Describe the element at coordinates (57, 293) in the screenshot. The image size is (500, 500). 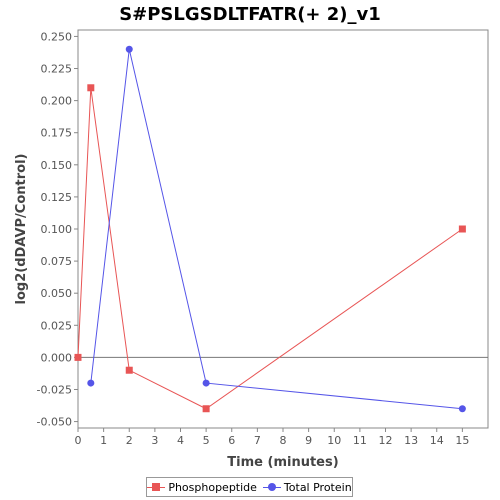
I see `y-tick-label: 0.050` at that location.